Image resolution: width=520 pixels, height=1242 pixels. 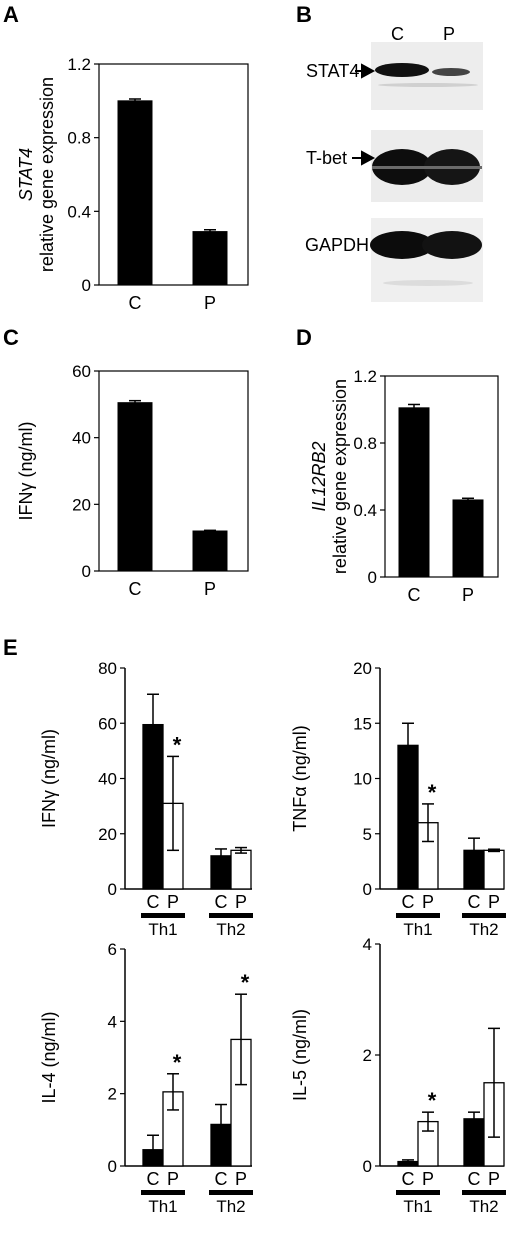 I want to click on chart-d-frame, so click(x=441, y=476).